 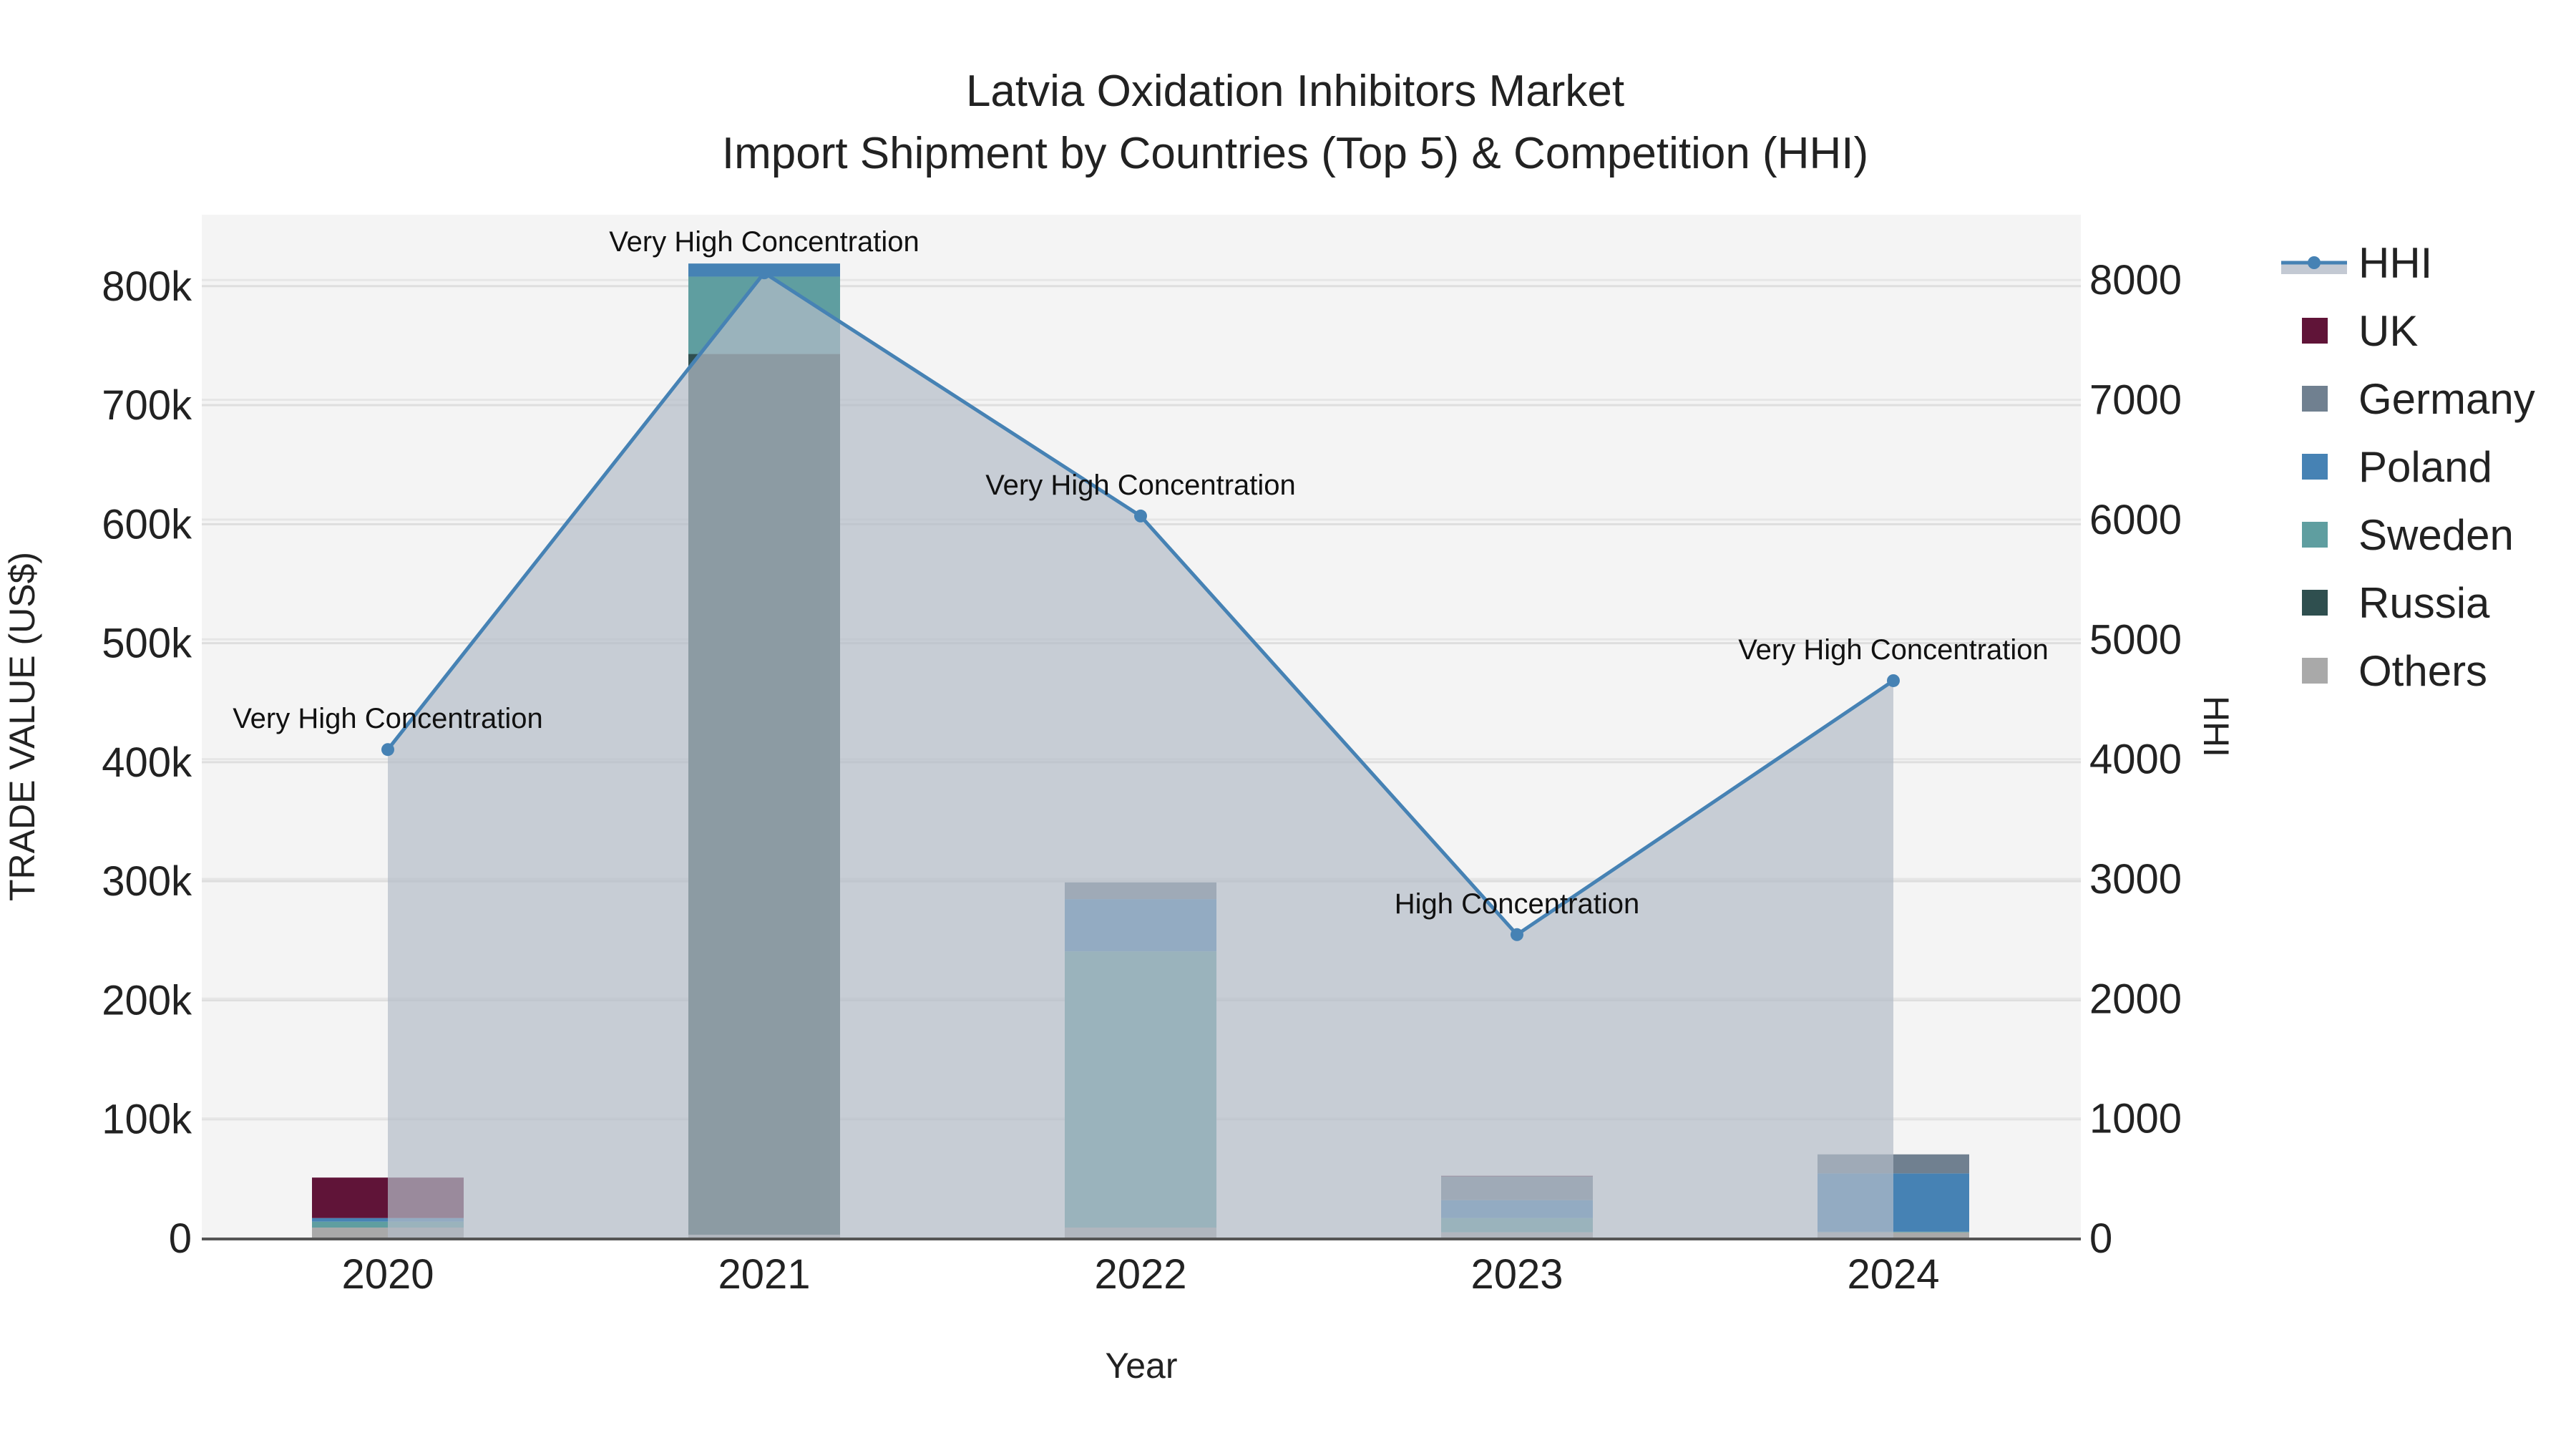 What do you see at coordinates (147, 524) in the screenshot?
I see `y-tick-label: 600k` at bounding box center [147, 524].